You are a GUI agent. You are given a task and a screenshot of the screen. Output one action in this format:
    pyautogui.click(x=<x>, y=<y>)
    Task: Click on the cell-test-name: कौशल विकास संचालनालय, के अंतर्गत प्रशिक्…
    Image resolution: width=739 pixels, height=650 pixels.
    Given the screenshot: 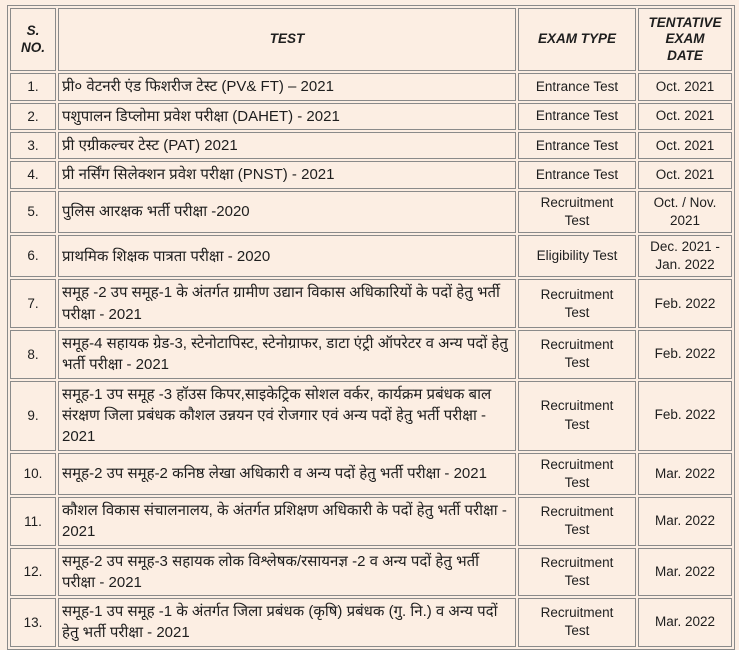 What is the action you would take?
    pyautogui.click(x=287, y=521)
    